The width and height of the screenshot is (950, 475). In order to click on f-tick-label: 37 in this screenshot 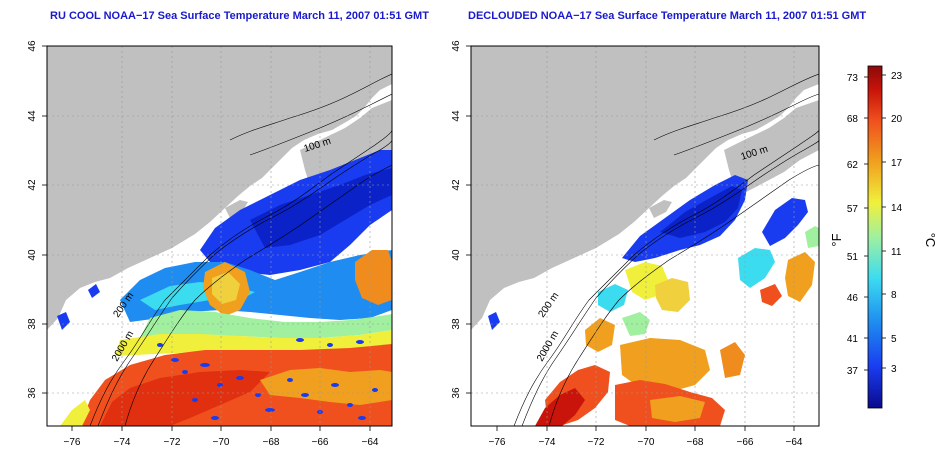, I will do `click(853, 371)`.